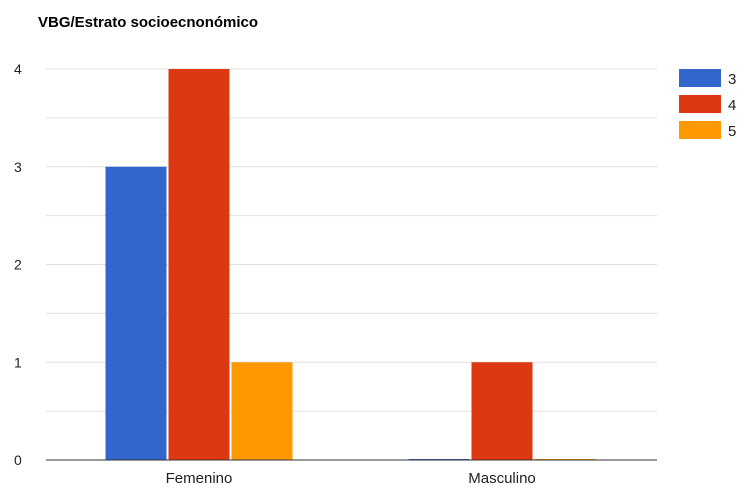 The height and width of the screenshot is (495, 746). Describe the element at coordinates (18, 167) in the screenshot. I see `y-tick-label: 3` at that location.